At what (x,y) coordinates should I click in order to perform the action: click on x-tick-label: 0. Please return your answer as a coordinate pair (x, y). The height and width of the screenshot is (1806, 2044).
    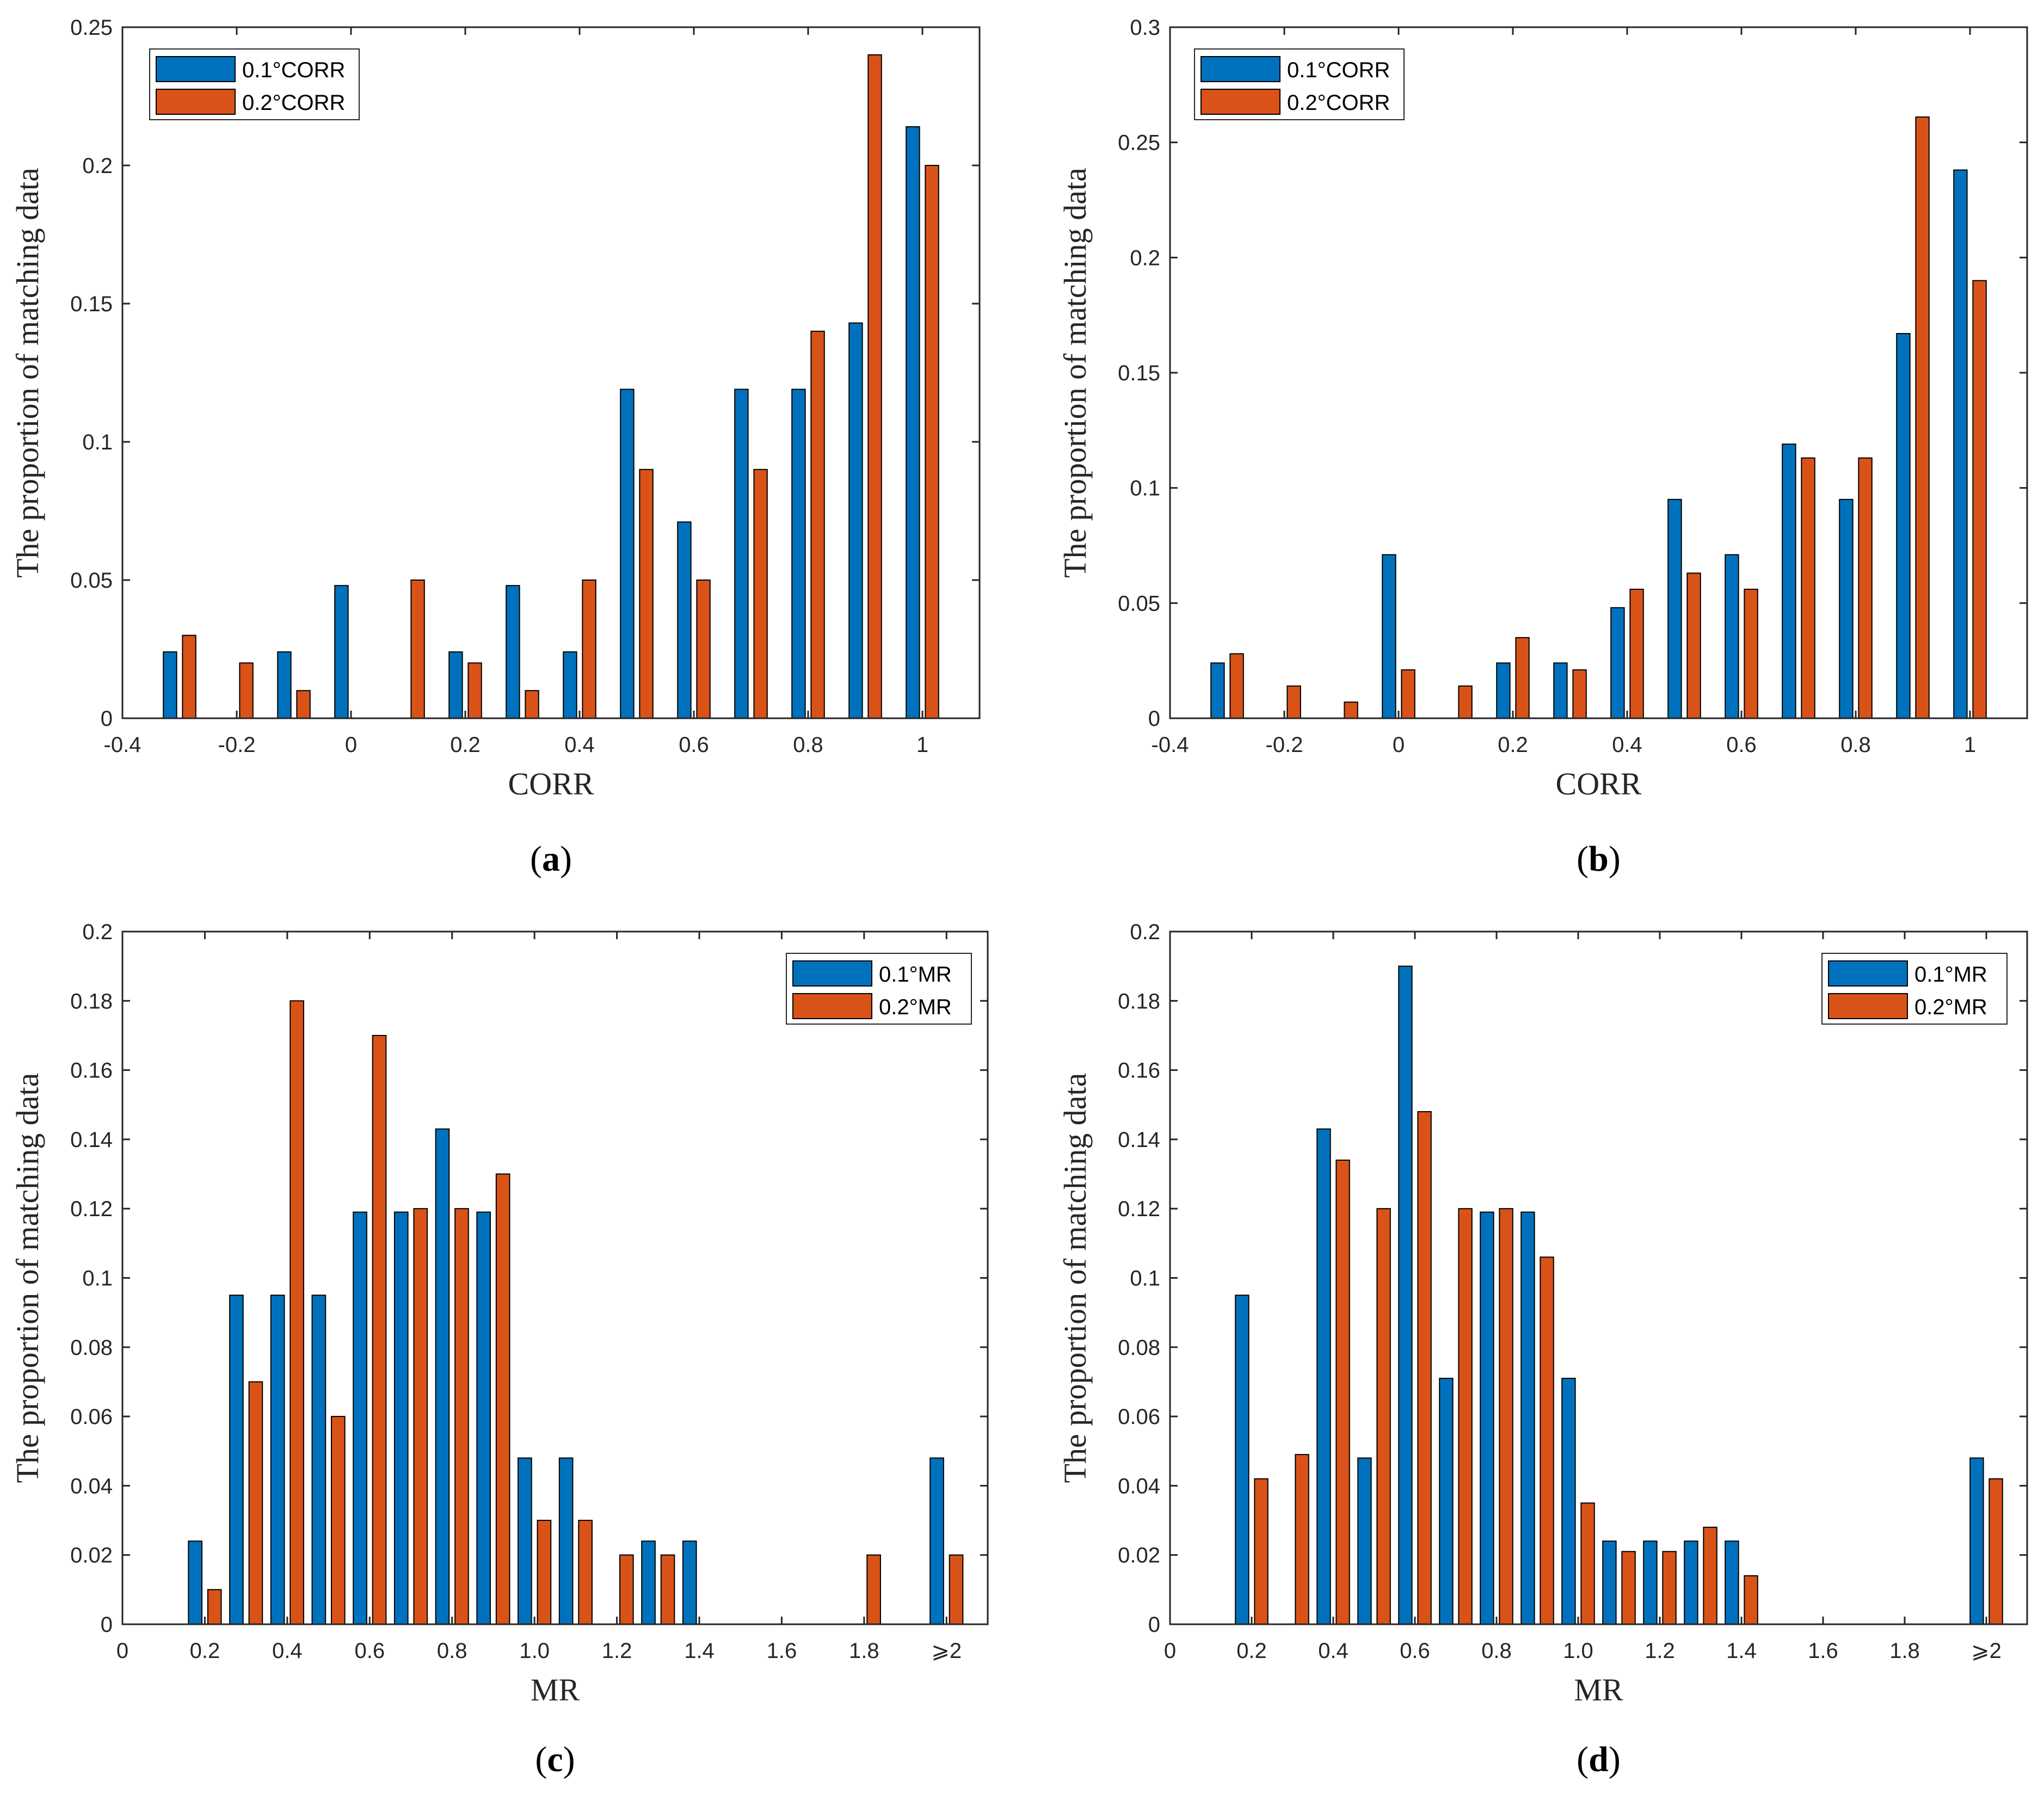
    Looking at the image, I should click on (1399, 745).